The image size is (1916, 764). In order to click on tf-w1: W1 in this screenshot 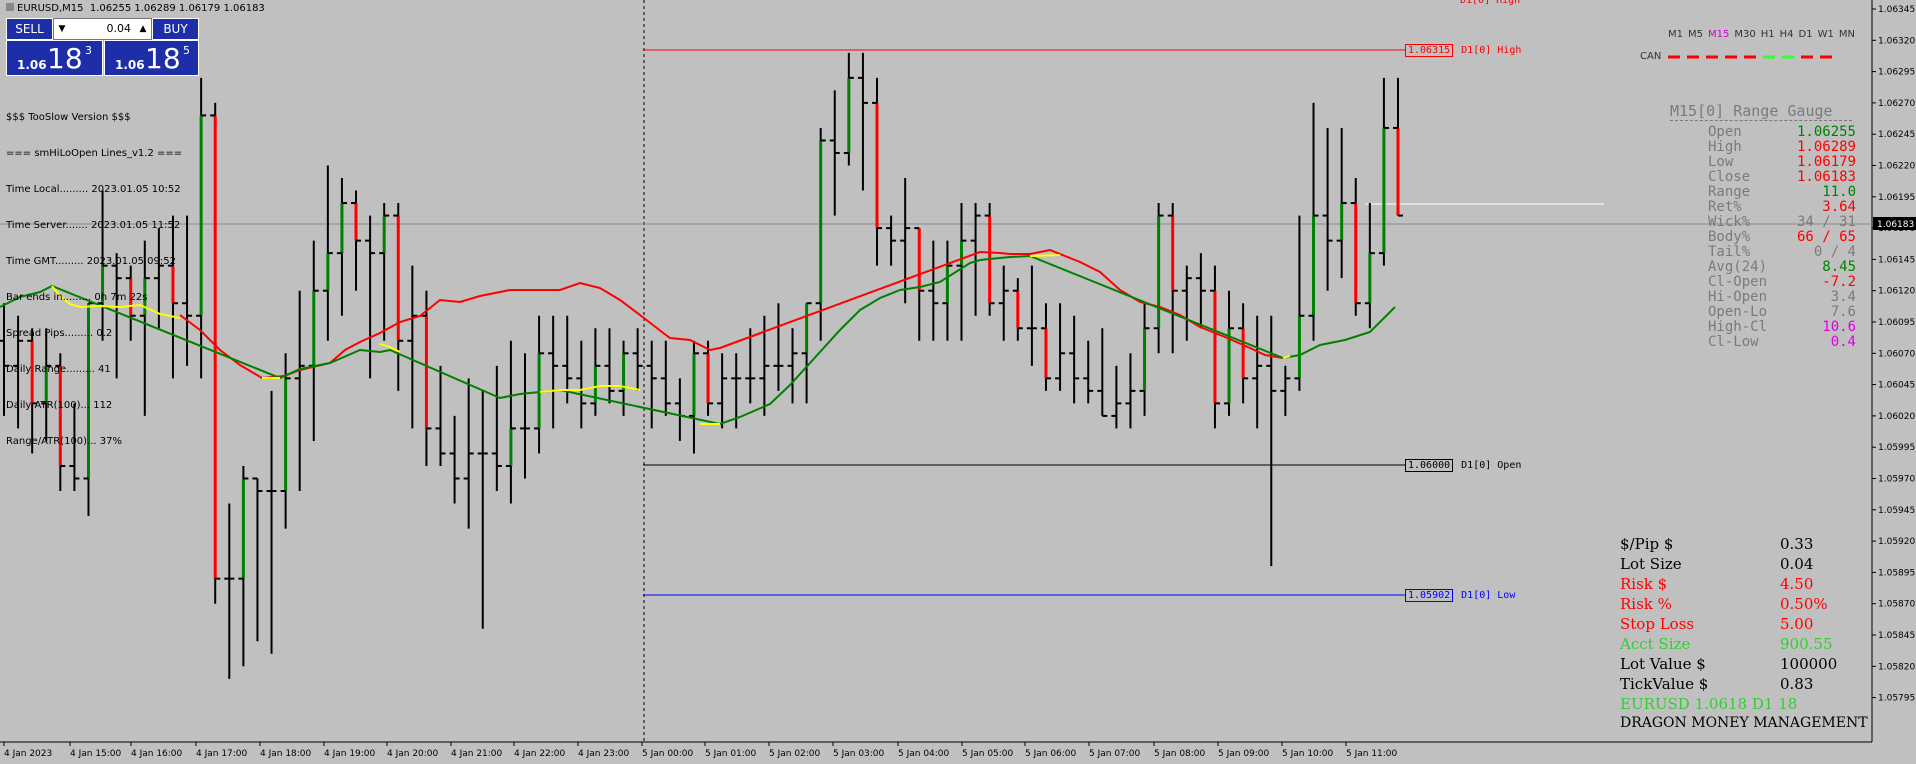, I will do `click(1825, 34)`.